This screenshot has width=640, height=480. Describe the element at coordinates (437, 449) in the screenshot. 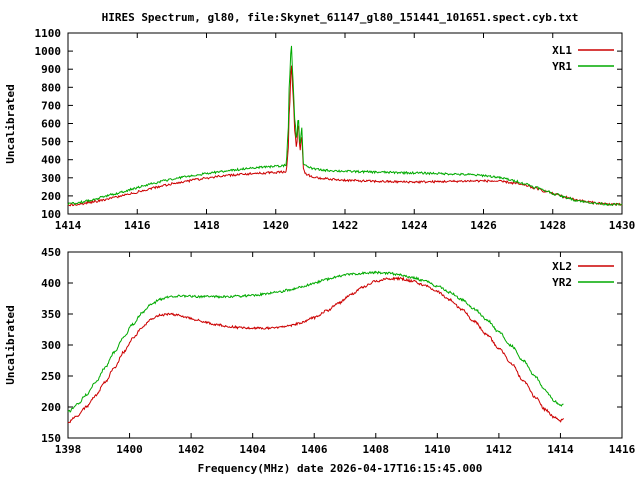

I see `x-tick-label: 1410` at that location.